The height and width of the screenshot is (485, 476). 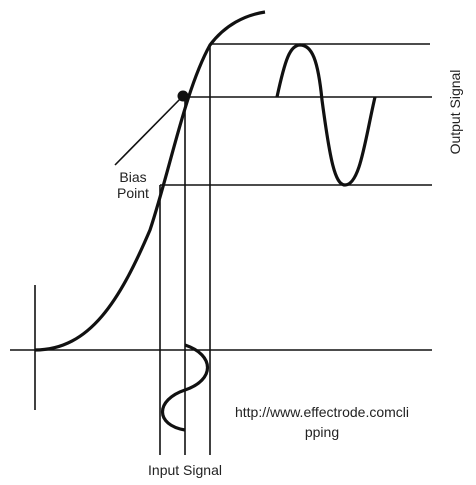 I want to click on url-text: http://www.effectrode.comcli, so click(x=322, y=412).